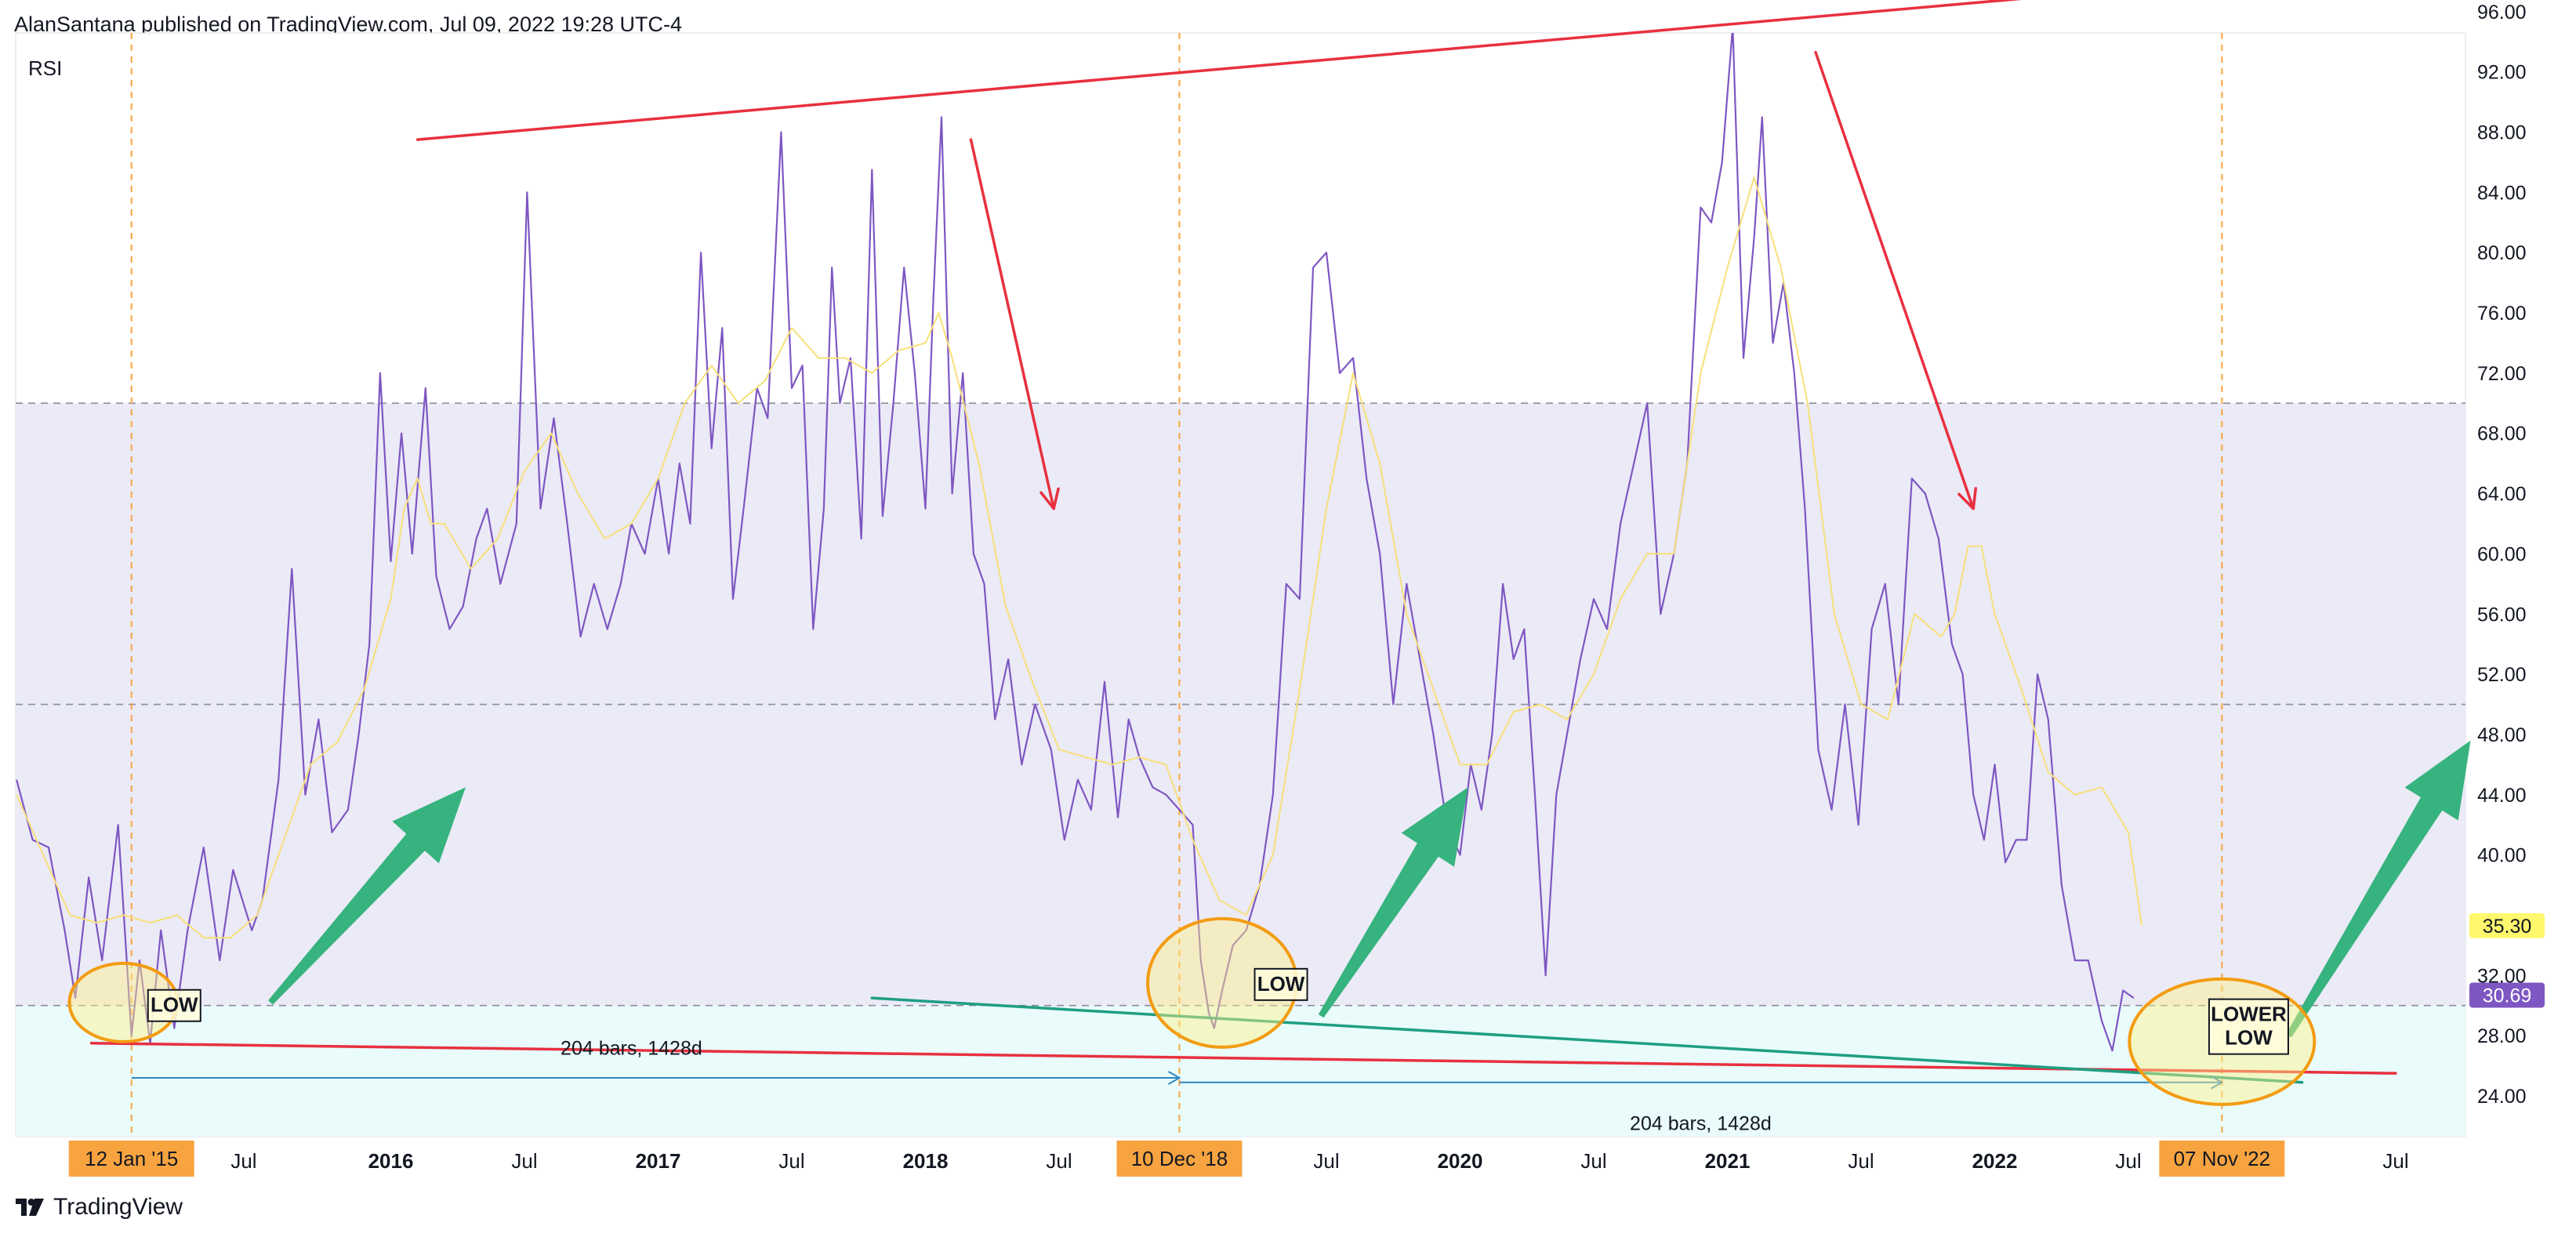 This screenshot has width=2576, height=1237. Describe the element at coordinates (2502, 796) in the screenshot. I see `y-tick-label: 44.00` at that location.